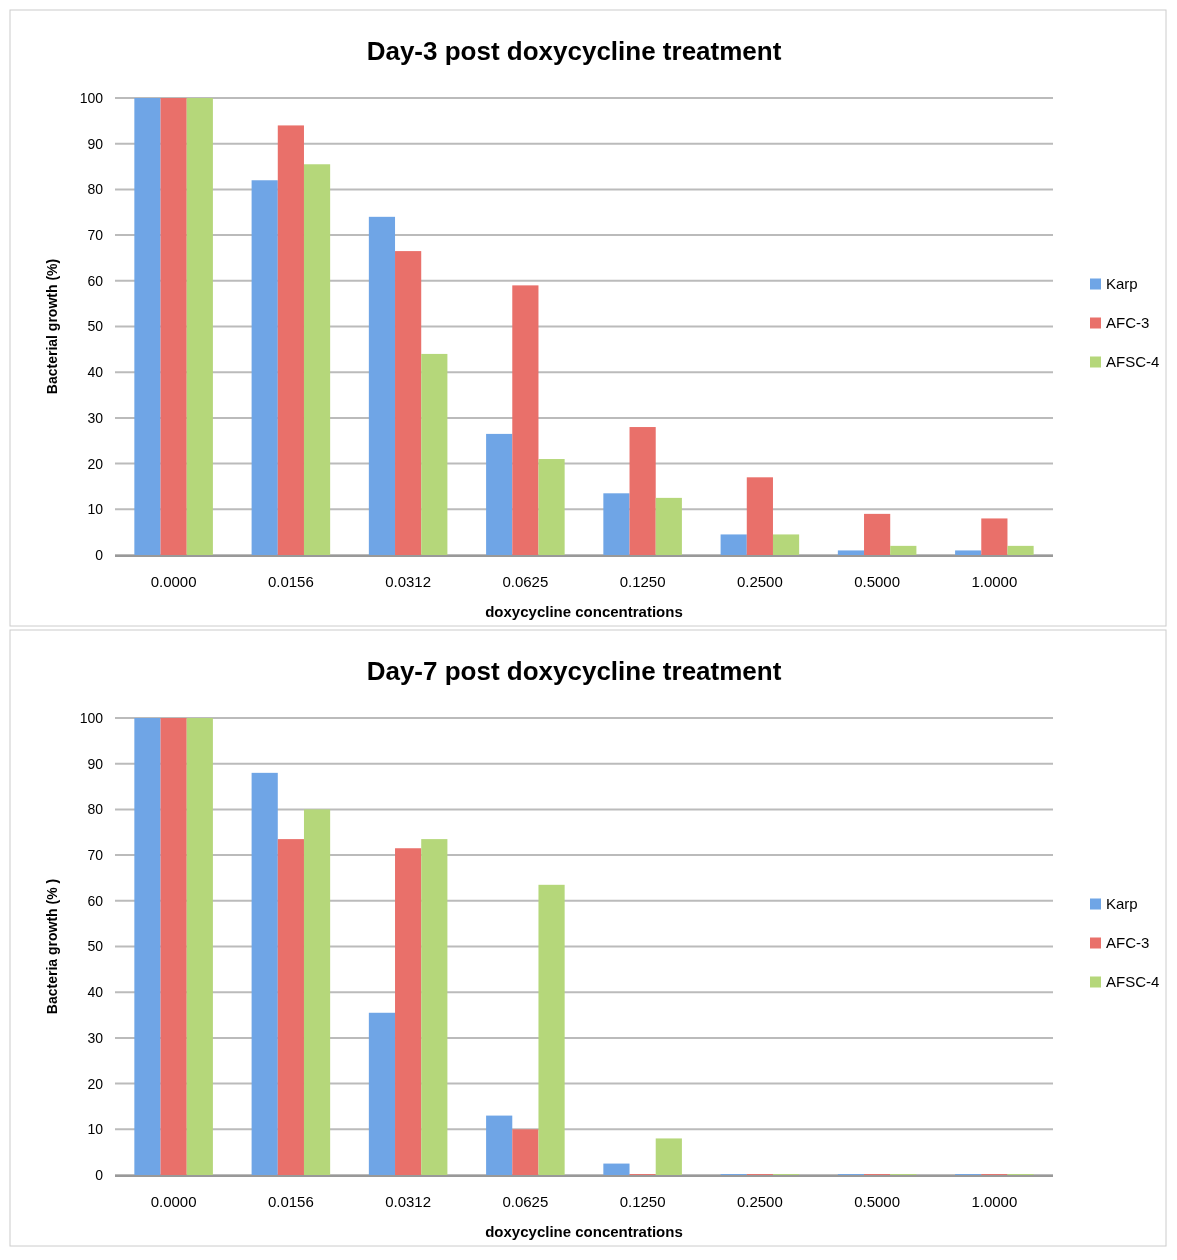  I want to click on y-axis-title: Bacteria growth (% ), so click(52, 946).